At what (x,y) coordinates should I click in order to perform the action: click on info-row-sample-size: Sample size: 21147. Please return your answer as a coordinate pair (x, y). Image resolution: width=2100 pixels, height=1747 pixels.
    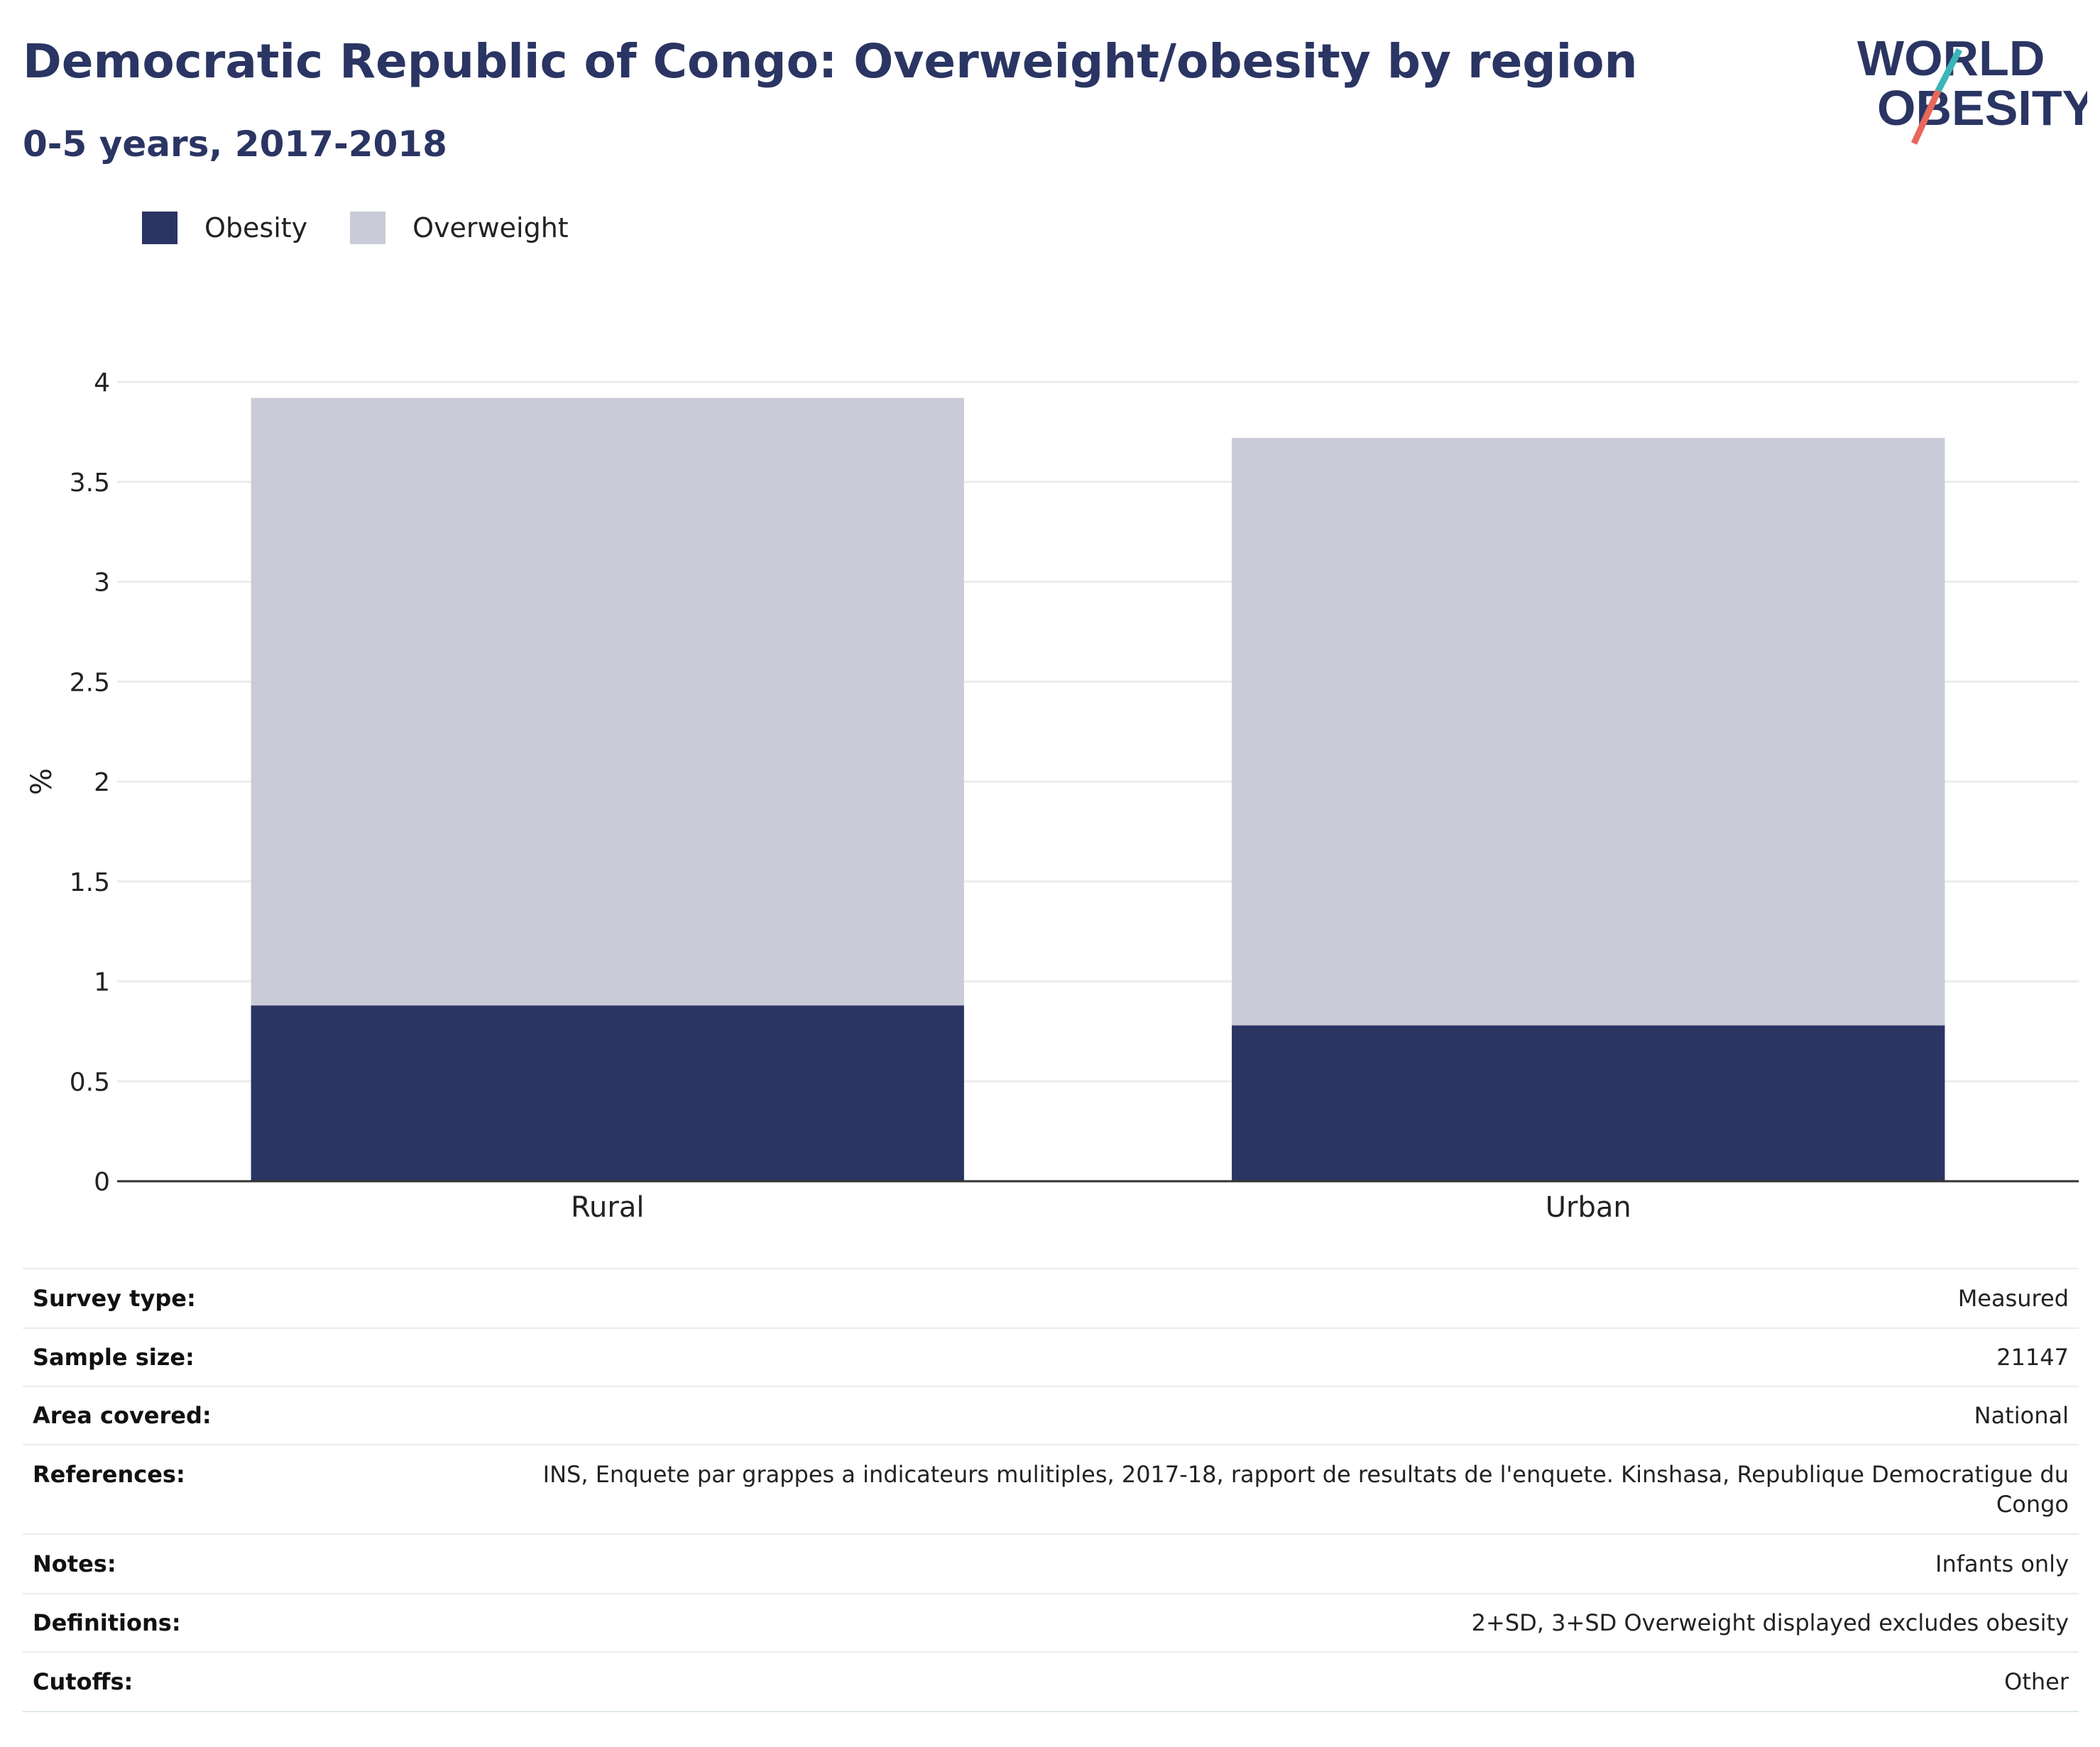
    Looking at the image, I should click on (1051, 1356).